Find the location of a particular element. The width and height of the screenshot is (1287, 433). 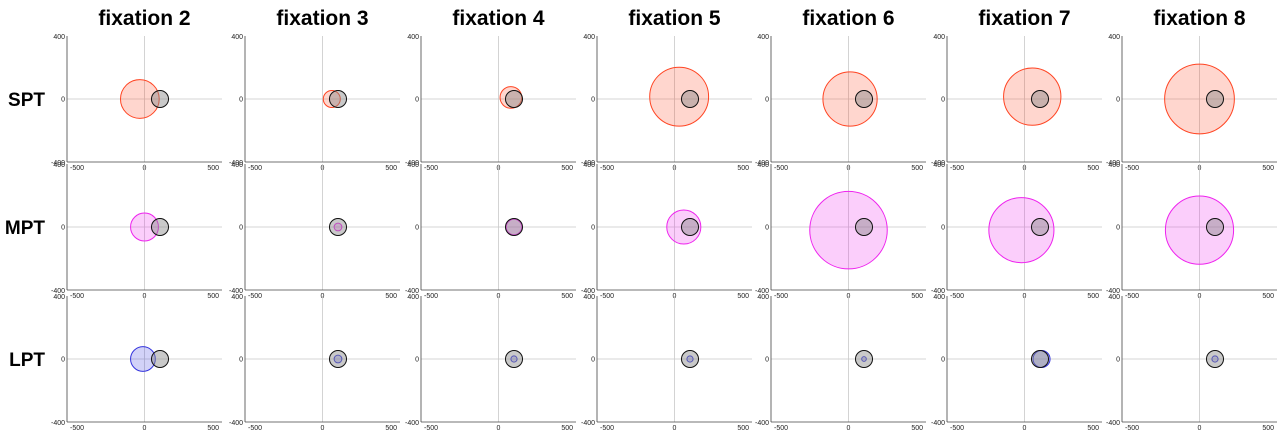

y-tick-top-mpt-f2: 400 is located at coordinates (59, 165).